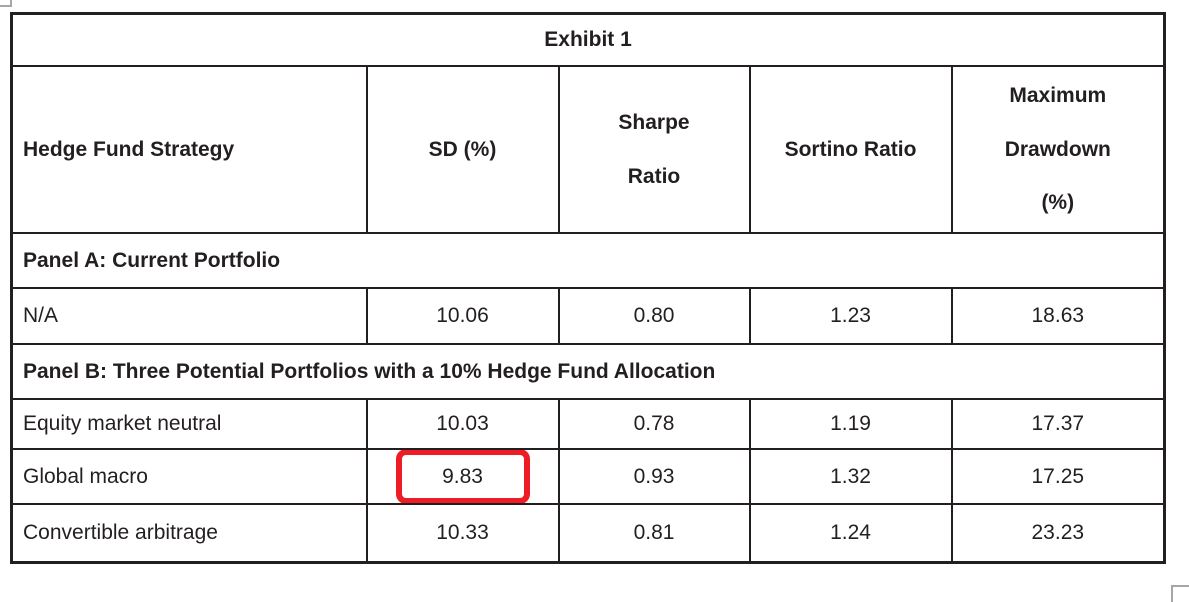  I want to click on exhibit-title: Exhibit 1, so click(588, 39).